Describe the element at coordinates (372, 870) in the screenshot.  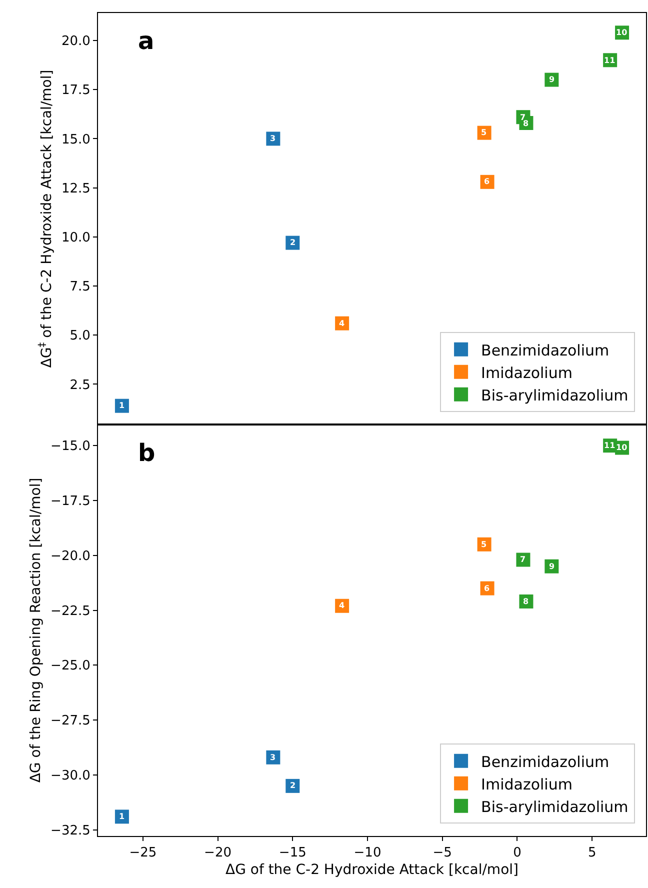
I see `x-axis-title: ΔG of the C-2 Hydroxide Attack [kcal/mol]` at that location.